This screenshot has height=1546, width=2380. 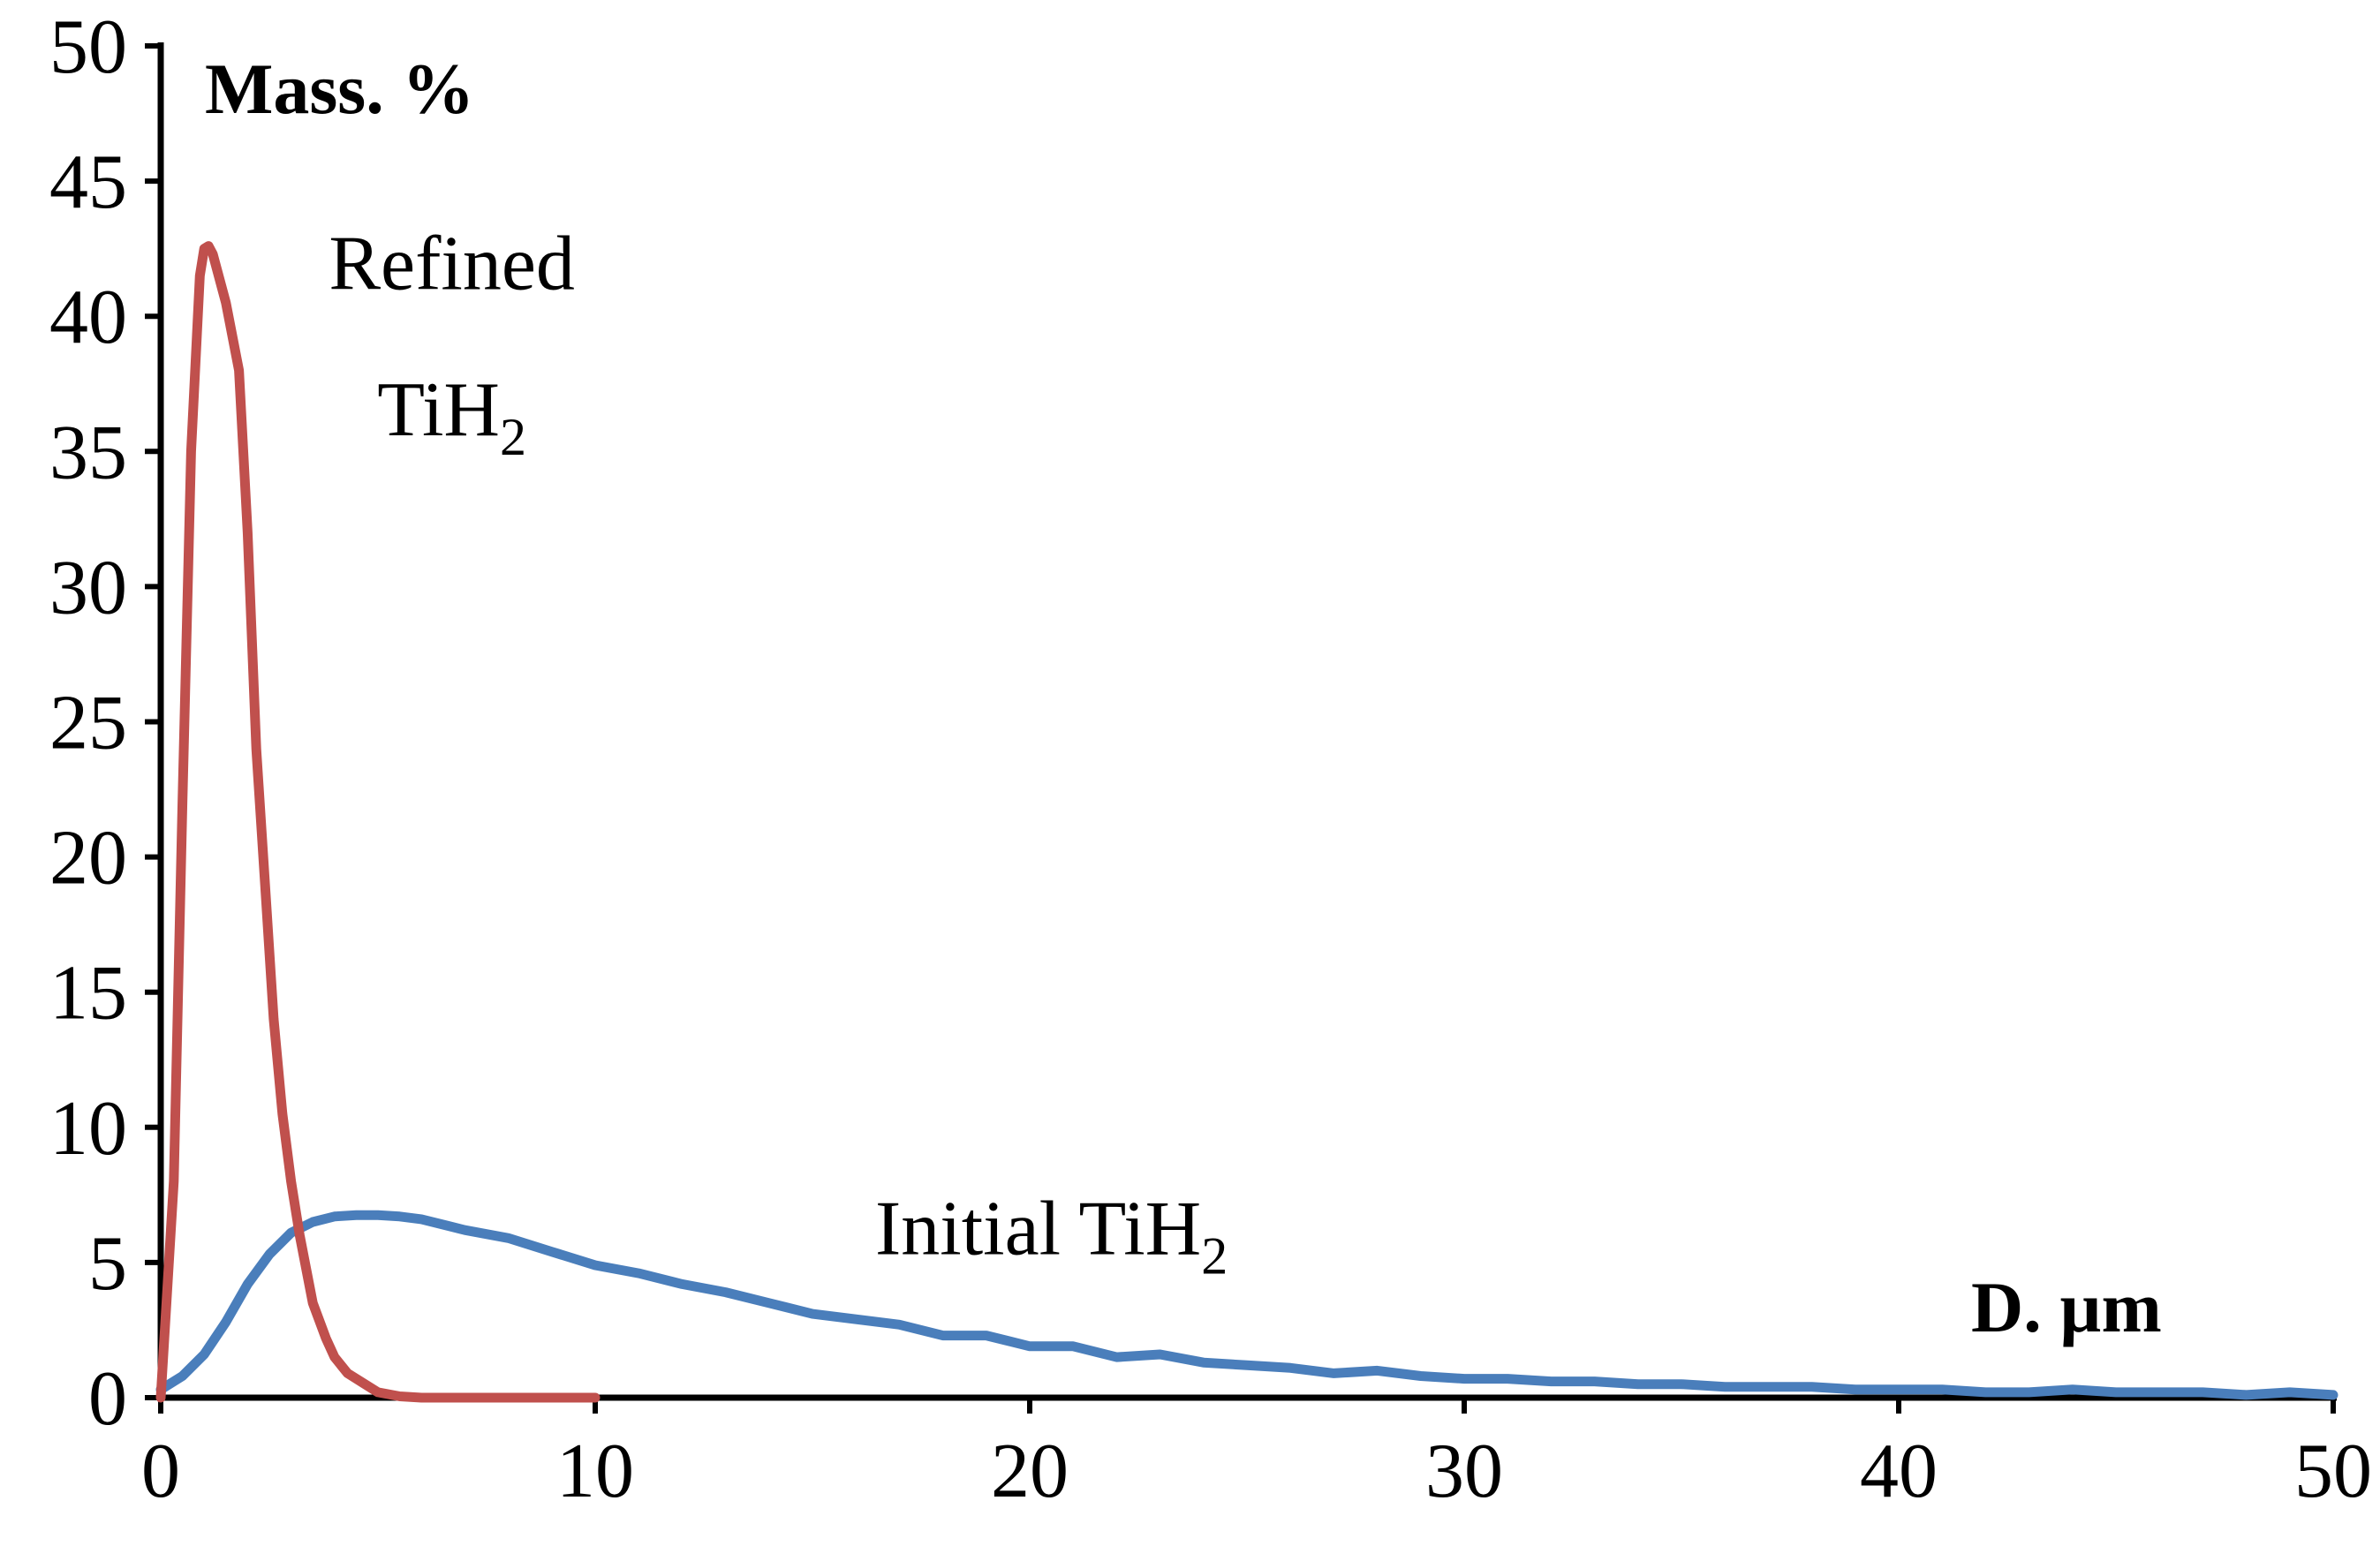 What do you see at coordinates (1030, 1471) in the screenshot?
I see `x-tick-label: 20` at bounding box center [1030, 1471].